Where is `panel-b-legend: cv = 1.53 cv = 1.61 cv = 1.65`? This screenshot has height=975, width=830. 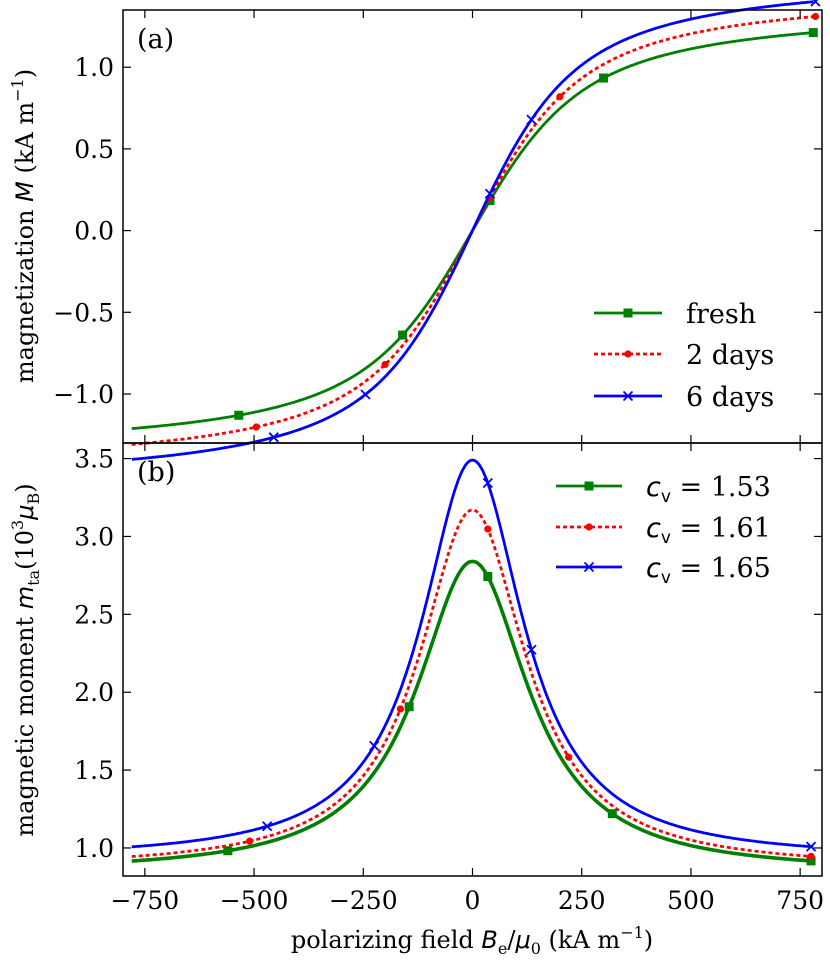 panel-b-legend: cv = 1.53 cv = 1.61 cv = 1.65 is located at coordinates (663, 530).